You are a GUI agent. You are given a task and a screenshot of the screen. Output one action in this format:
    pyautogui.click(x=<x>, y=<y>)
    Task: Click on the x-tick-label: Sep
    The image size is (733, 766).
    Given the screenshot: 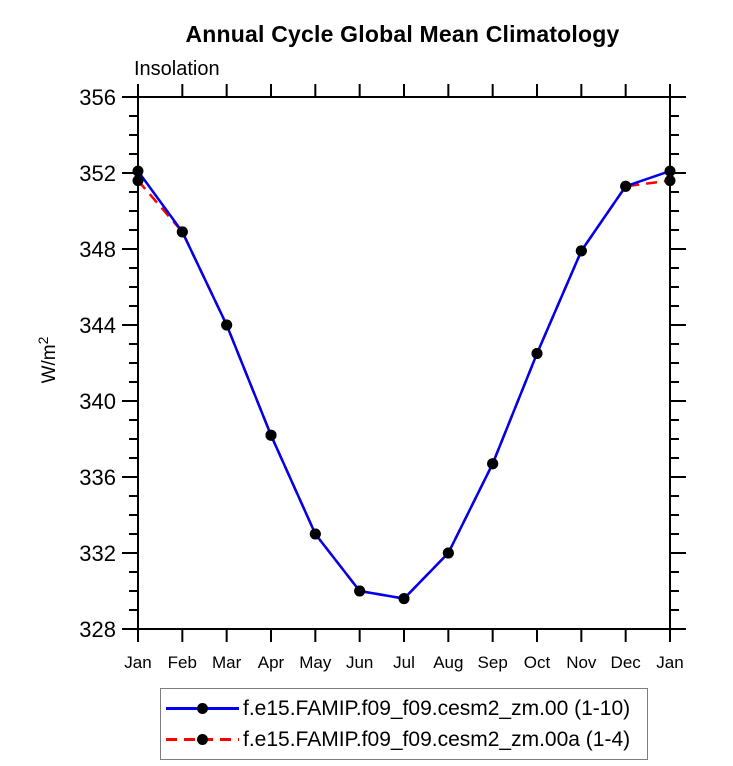 What is the action you would take?
    pyautogui.click(x=493, y=662)
    